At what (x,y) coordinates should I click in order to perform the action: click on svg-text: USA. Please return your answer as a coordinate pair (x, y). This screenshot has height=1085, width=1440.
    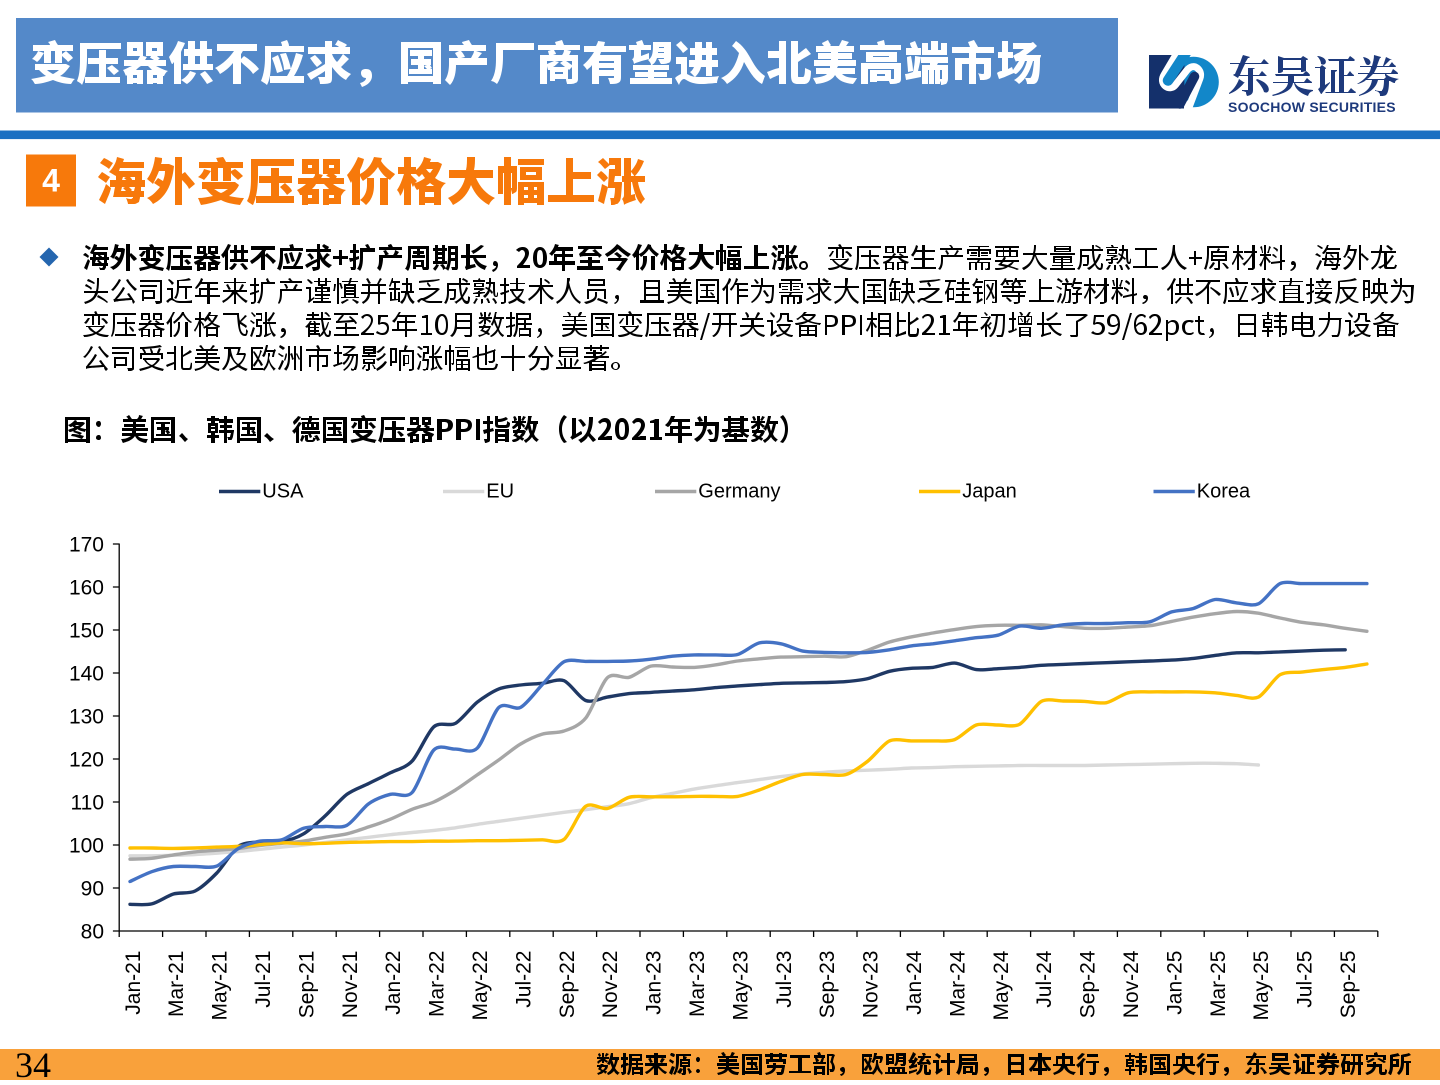
    Looking at the image, I should click on (283, 492).